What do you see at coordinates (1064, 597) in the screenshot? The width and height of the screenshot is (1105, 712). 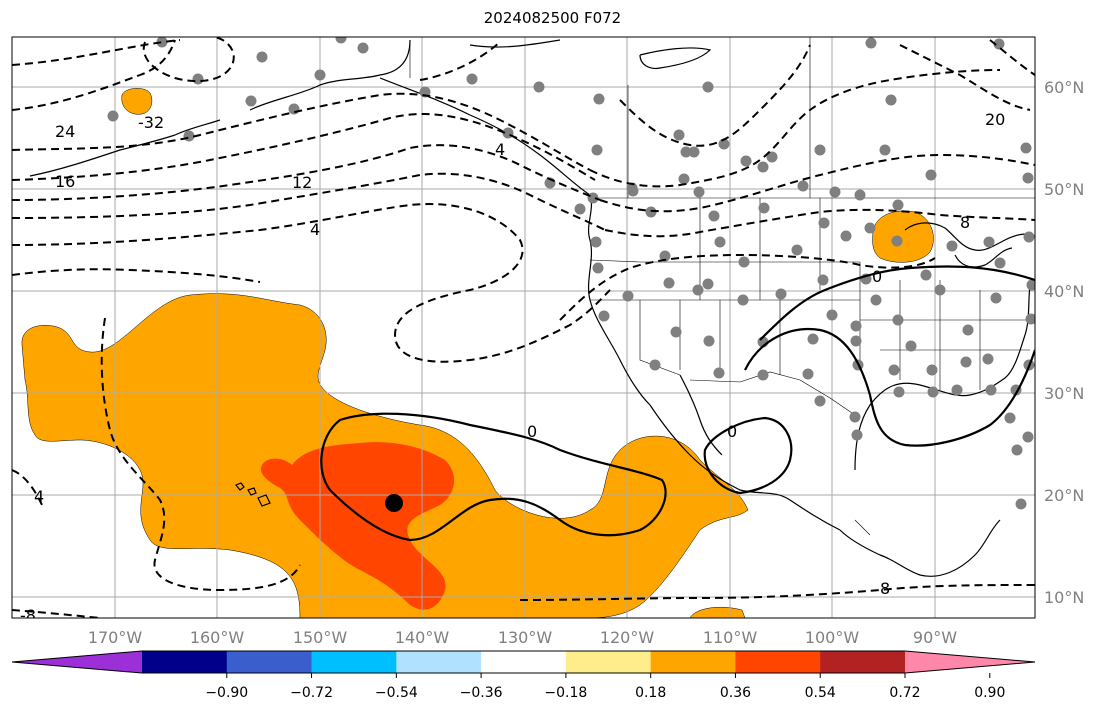 I see `lat-label-10n: 10°N` at bounding box center [1064, 597].